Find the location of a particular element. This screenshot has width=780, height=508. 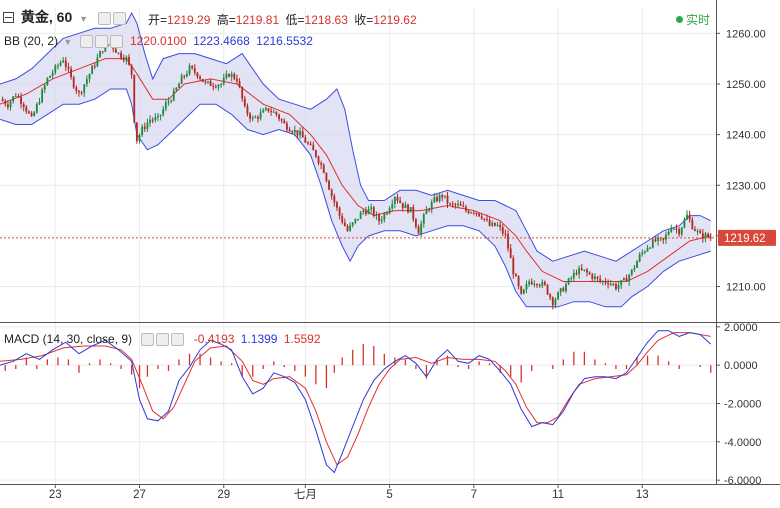

realtime-indicator: 实时 is located at coordinates (693, 20).